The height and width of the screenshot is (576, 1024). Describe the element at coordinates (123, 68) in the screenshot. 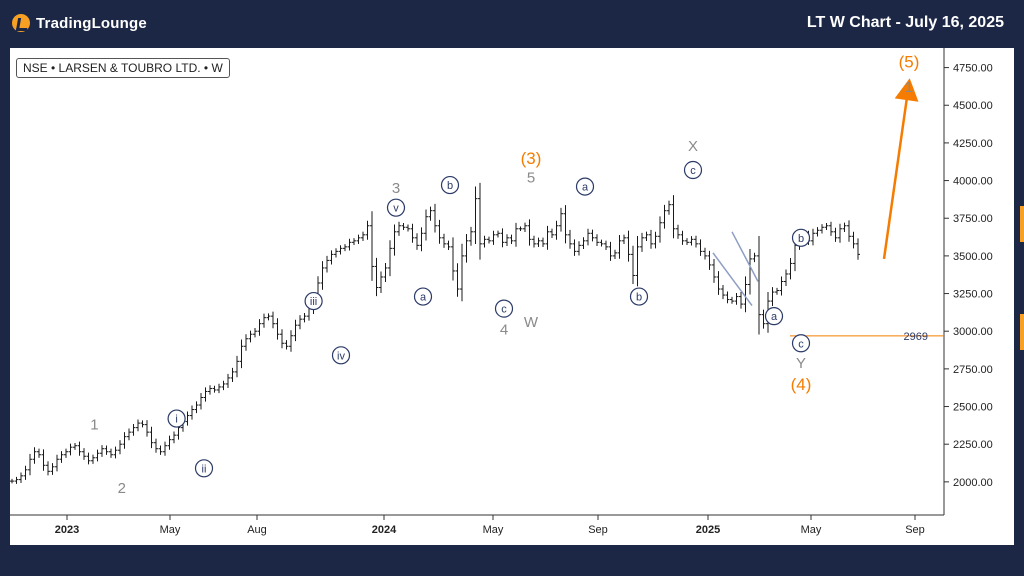

I see `symbol-label: NSE • LARSEN & TOUBRO LTD. • W` at that location.